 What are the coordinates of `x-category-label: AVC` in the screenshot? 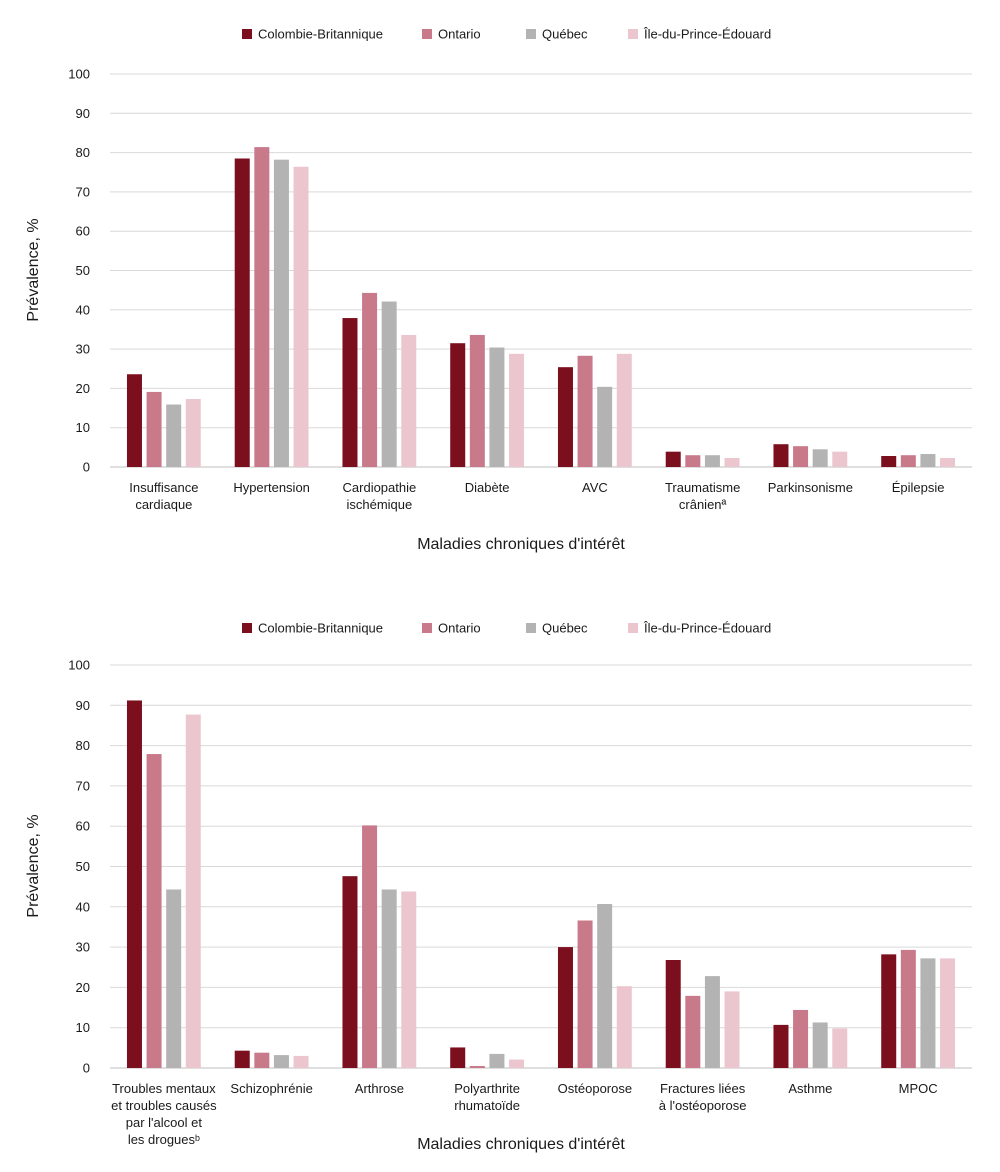 It's located at (595, 487).